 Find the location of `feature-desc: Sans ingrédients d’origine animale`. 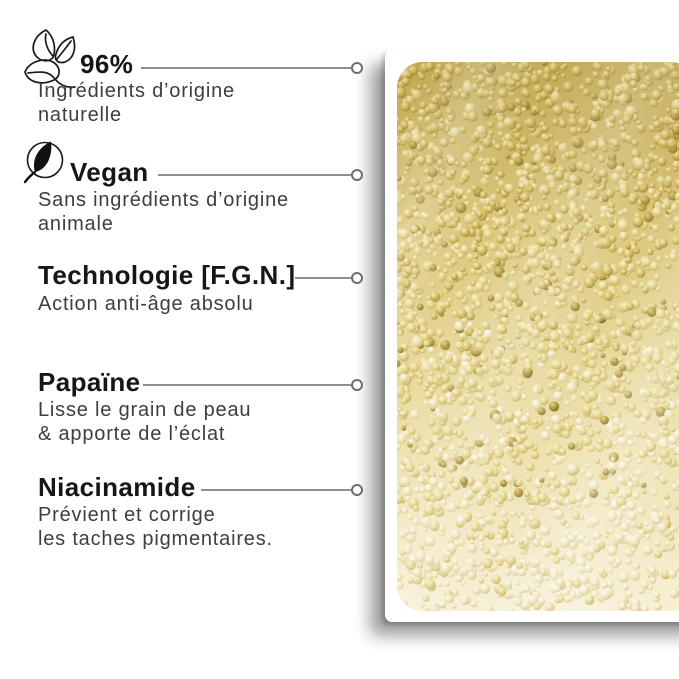

feature-desc: Sans ingrédients d’origine animale is located at coordinates (163, 212).